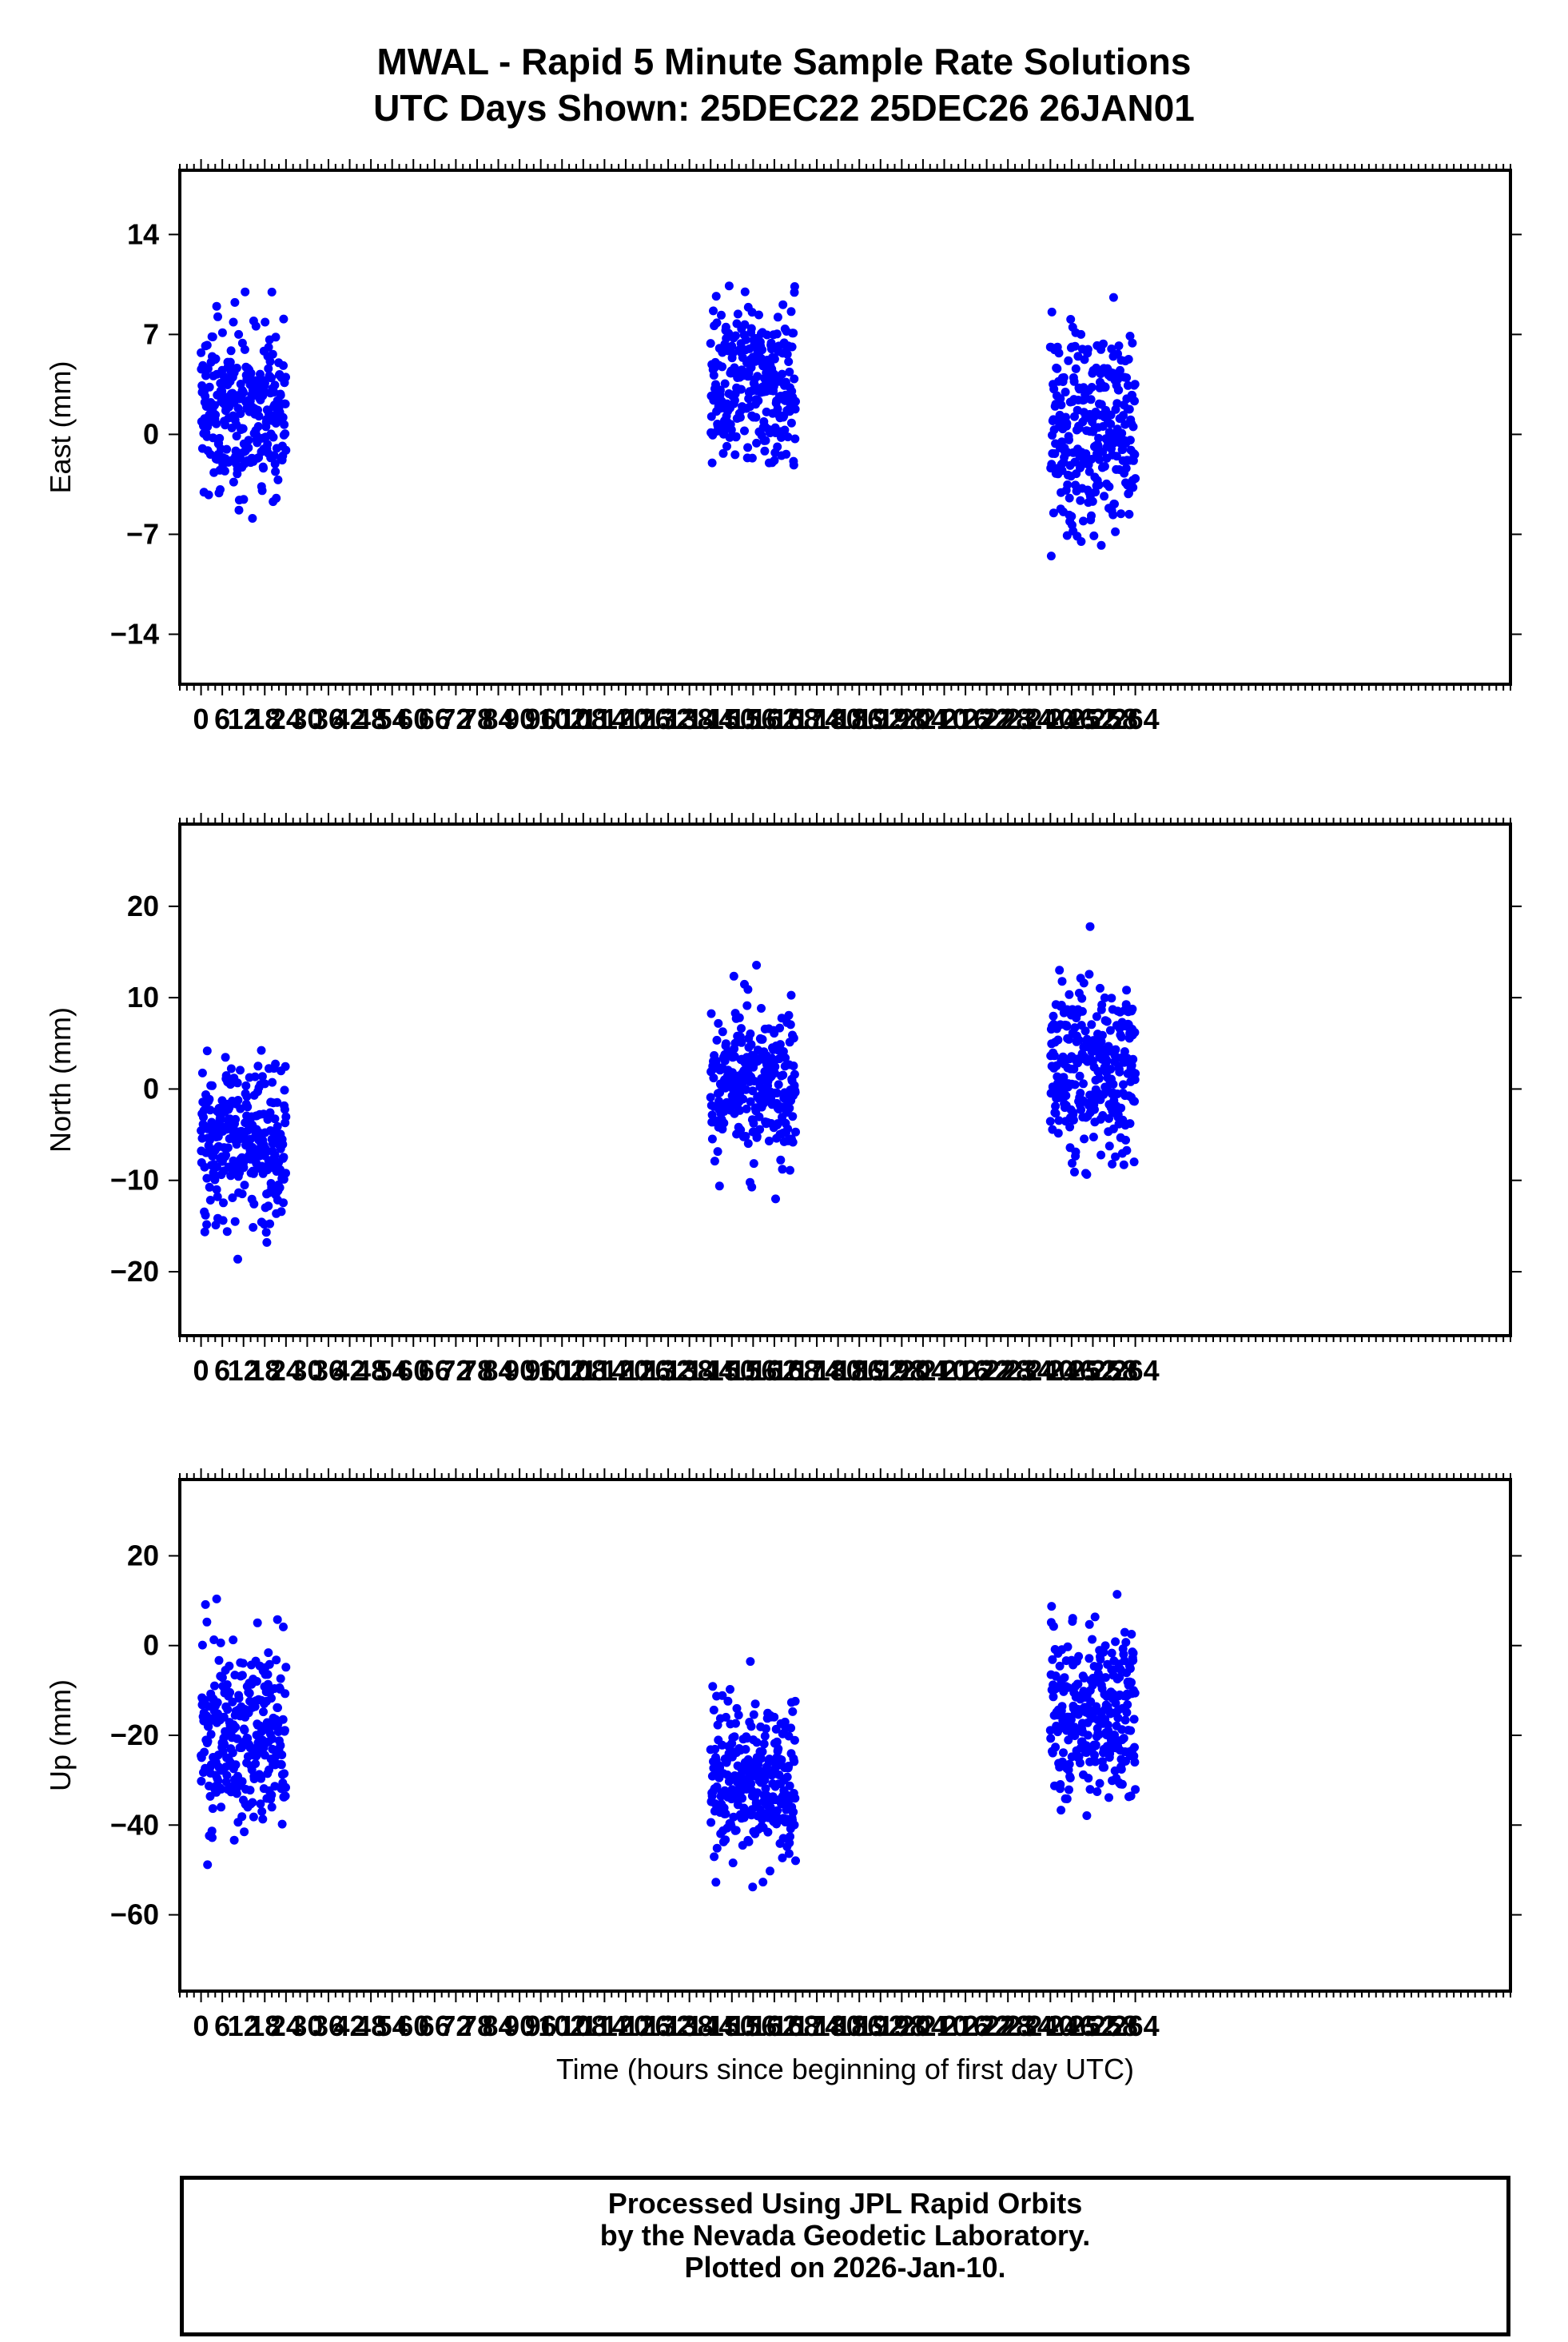 The image size is (1568, 2342). What do you see at coordinates (944, 719) in the screenshot?
I see `x-tick-label: 210` at bounding box center [944, 719].